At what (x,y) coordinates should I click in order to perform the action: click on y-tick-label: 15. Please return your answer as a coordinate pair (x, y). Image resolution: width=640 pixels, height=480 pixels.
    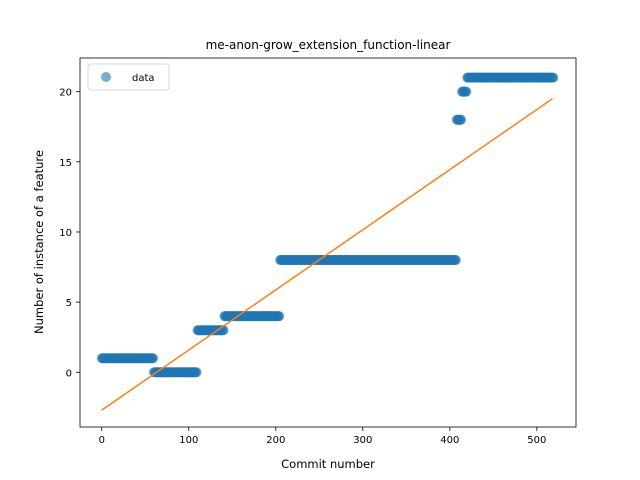
    Looking at the image, I should click on (65, 163).